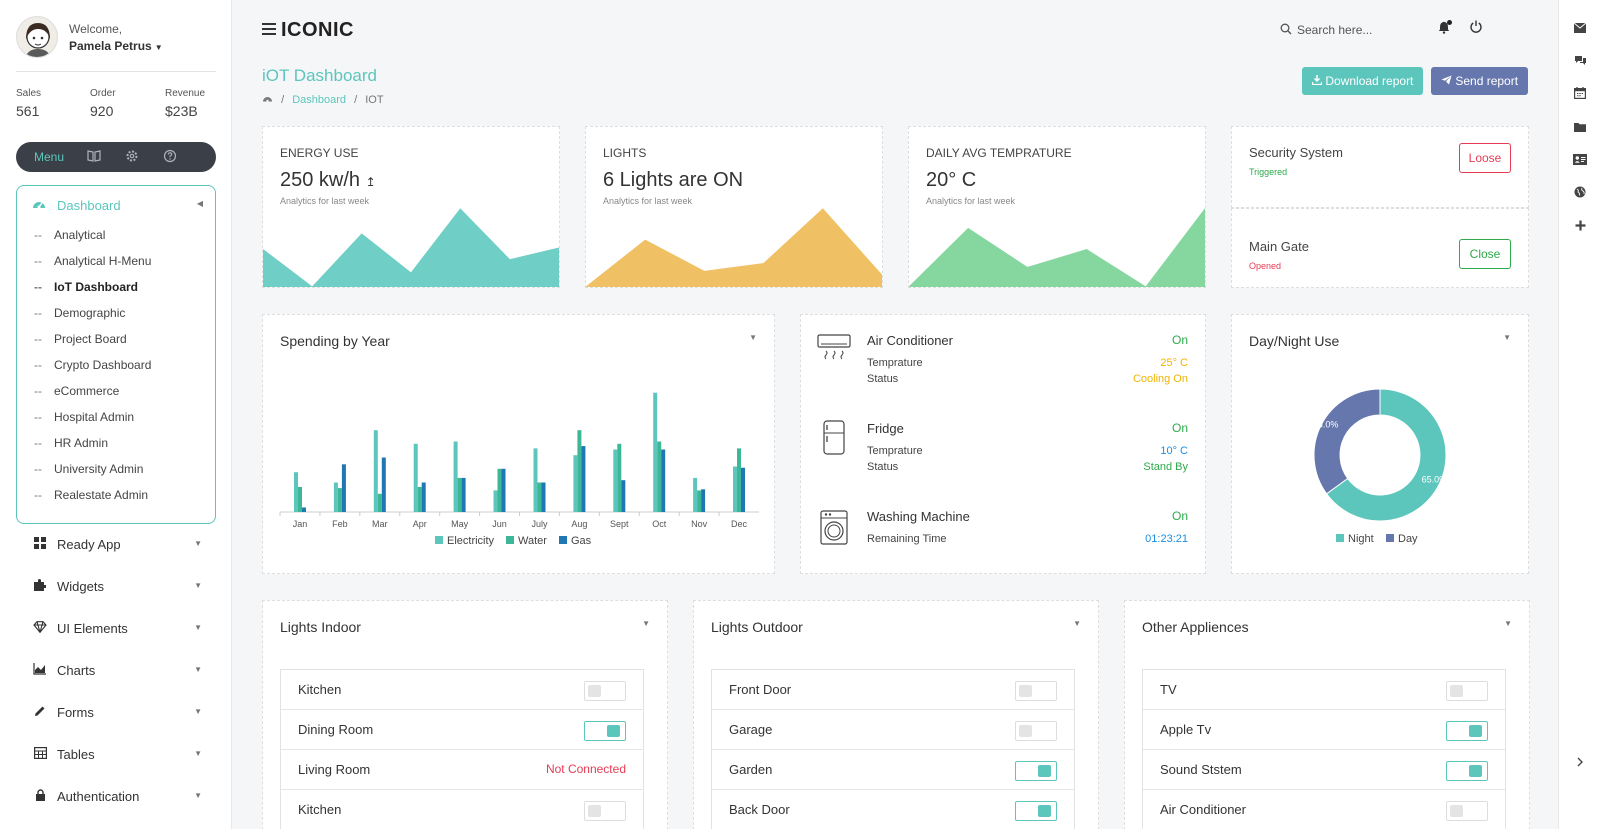 This screenshot has height=829, width=1600. What do you see at coordinates (267, 100) in the screenshot?
I see `dashboard-icon` at bounding box center [267, 100].